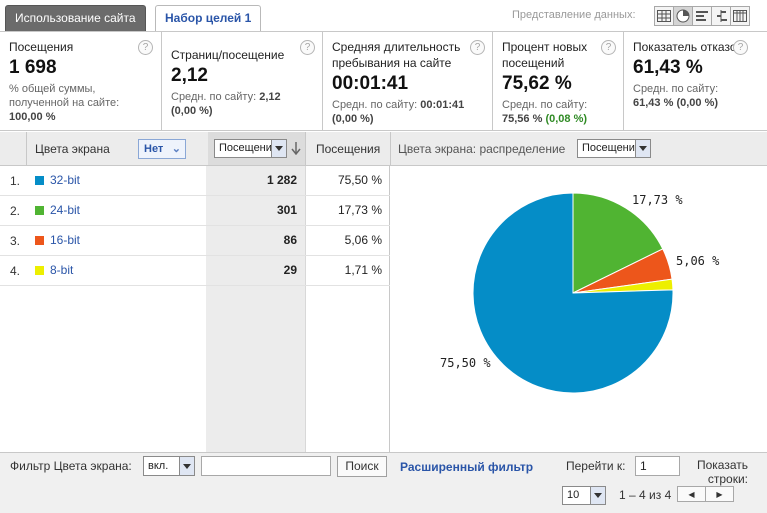  Describe the element at coordinates (688, 47) in the screenshot. I see `metric-label: Показатель отказов` at that location.